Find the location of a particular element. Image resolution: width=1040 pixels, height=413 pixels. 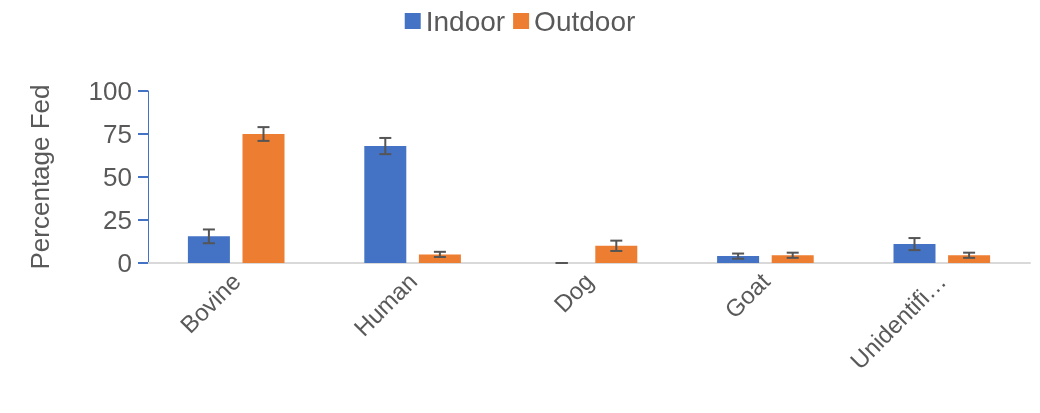

y-tick-label: 0 is located at coordinates (124, 263).